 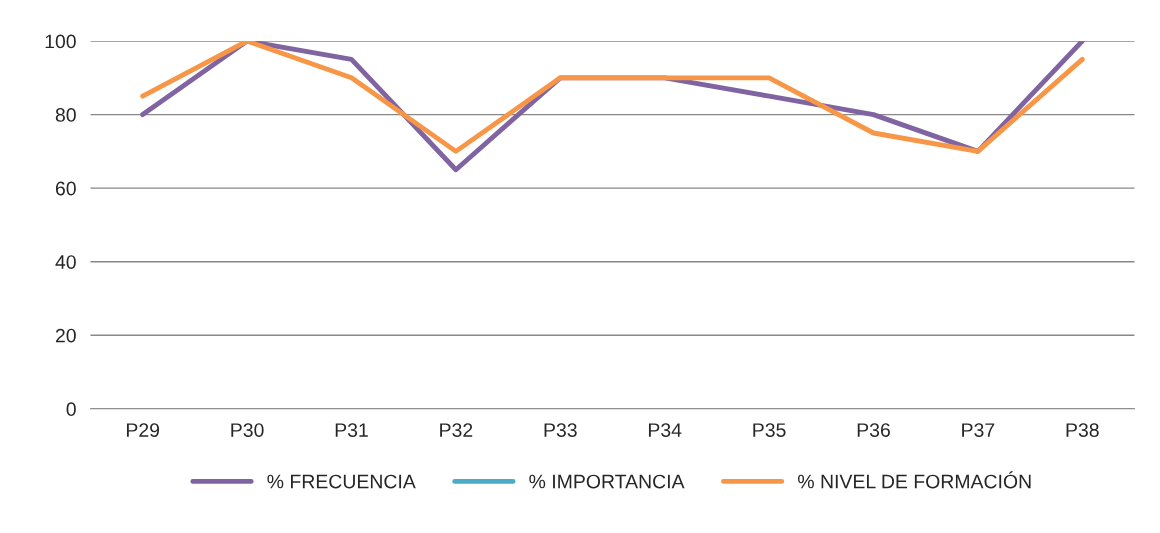 I want to click on x-tick-label: P29, so click(x=143, y=430).